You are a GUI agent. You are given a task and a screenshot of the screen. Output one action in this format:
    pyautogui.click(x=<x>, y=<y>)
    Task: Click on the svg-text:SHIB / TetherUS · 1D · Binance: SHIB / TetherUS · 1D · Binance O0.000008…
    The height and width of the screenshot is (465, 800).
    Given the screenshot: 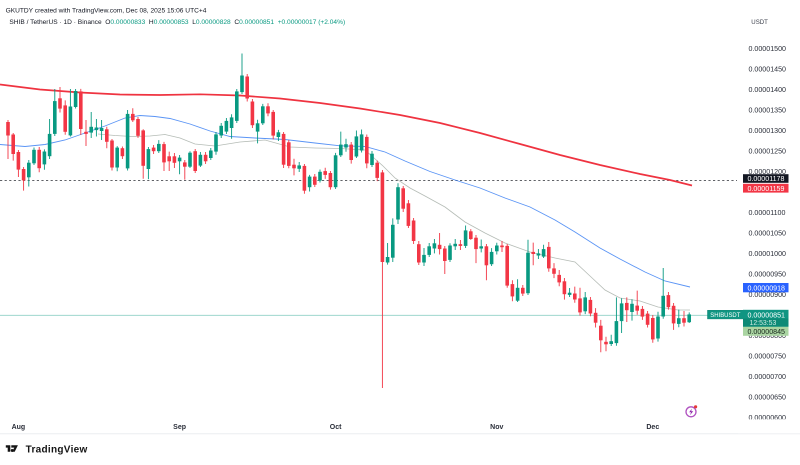 What is the action you would take?
    pyautogui.click(x=177, y=22)
    